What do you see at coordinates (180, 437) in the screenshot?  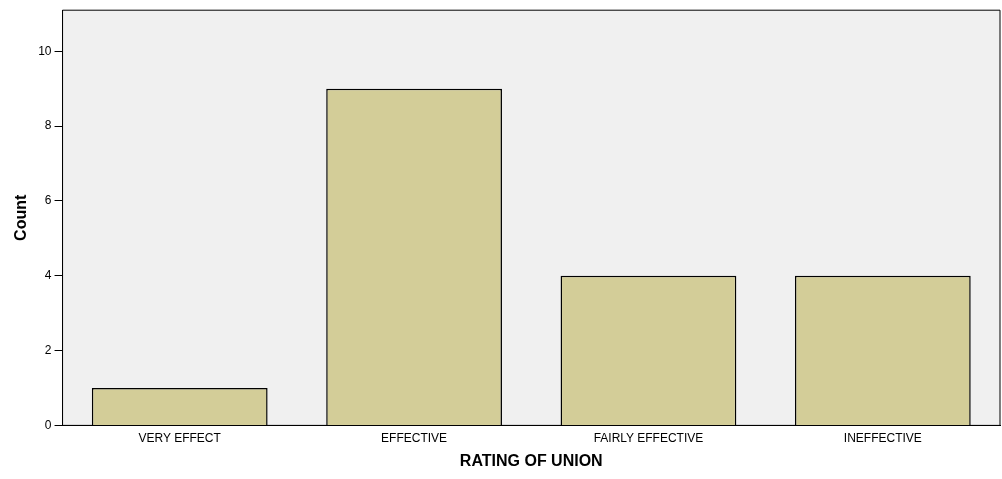 I see `x-tick-label: VERY EFFECT` at bounding box center [180, 437].